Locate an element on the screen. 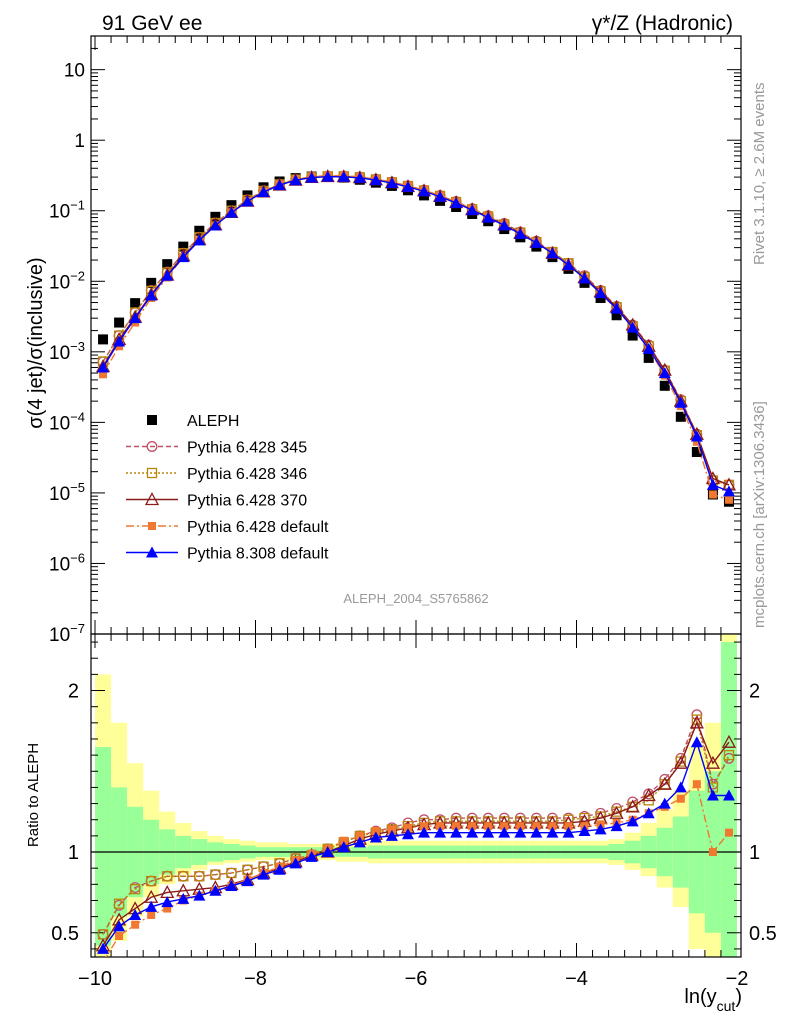  legend-item: Pythia 6.428 345 is located at coordinates (216, 448).